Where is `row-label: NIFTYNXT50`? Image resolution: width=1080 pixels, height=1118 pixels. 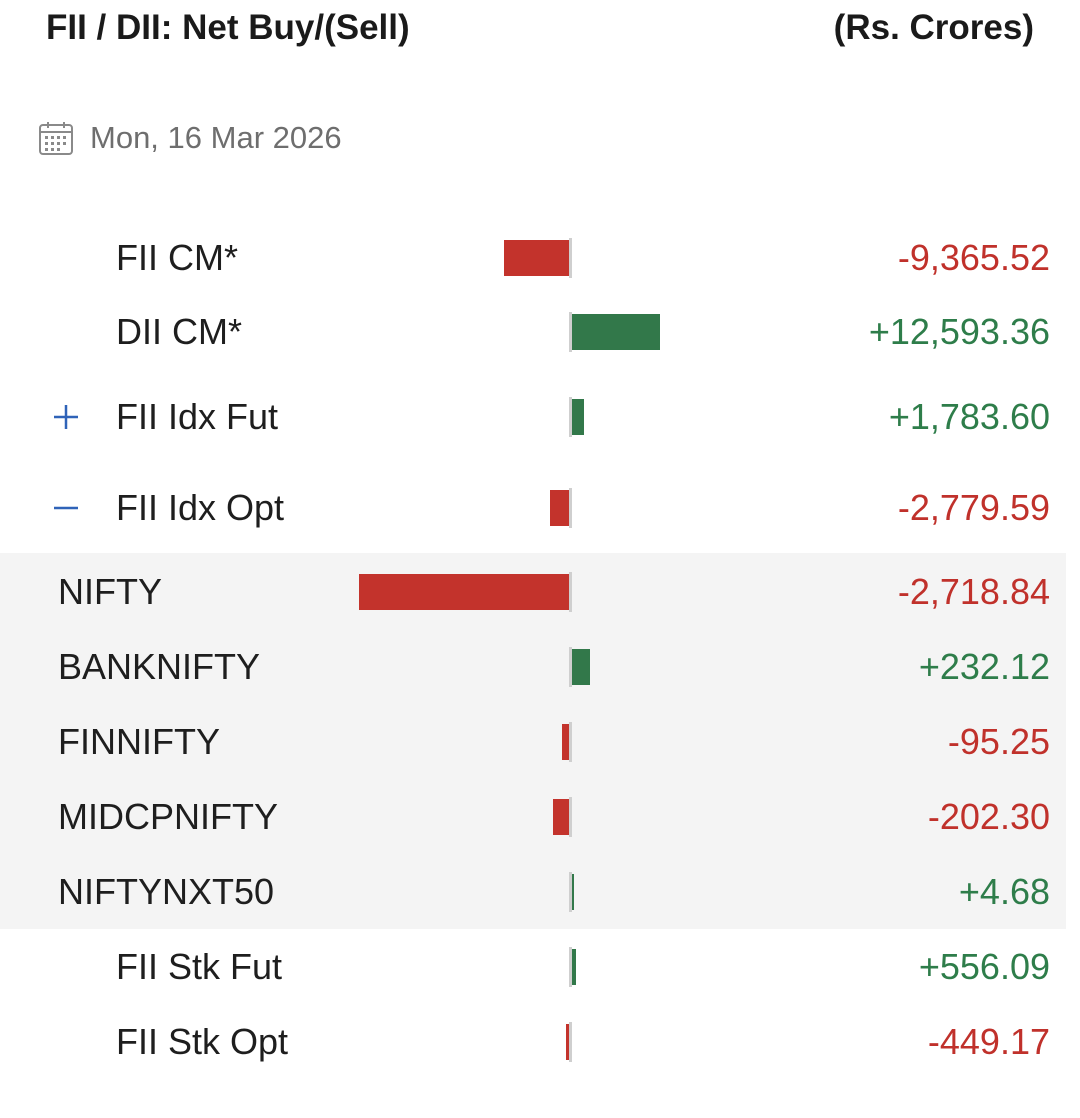 row-label: NIFTYNXT50 is located at coordinates (166, 891).